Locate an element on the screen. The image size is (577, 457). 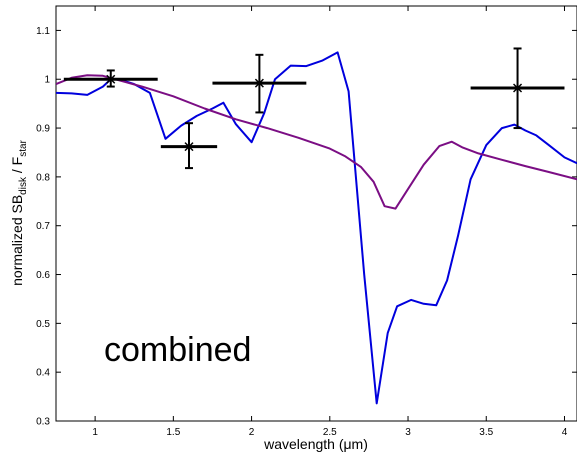
y-axis-title-main: normalized SB is located at coordinates (17, 240).